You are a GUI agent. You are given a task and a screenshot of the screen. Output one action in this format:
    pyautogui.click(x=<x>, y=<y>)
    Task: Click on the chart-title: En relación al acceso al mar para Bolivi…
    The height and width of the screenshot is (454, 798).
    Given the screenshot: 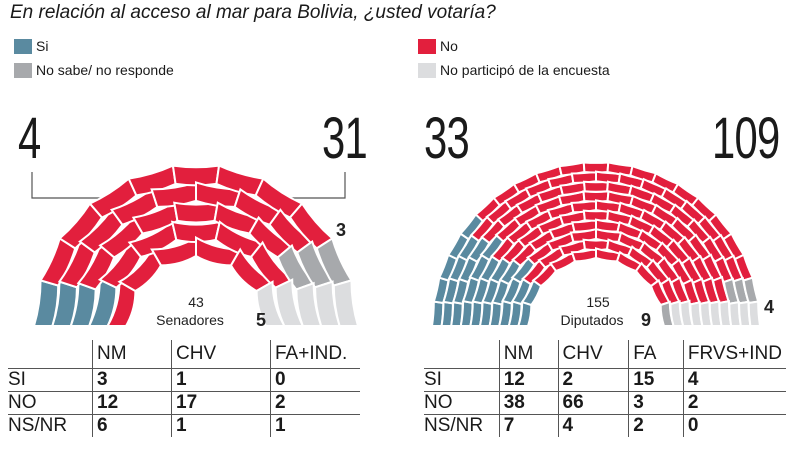 What is the action you would take?
    pyautogui.click(x=253, y=12)
    